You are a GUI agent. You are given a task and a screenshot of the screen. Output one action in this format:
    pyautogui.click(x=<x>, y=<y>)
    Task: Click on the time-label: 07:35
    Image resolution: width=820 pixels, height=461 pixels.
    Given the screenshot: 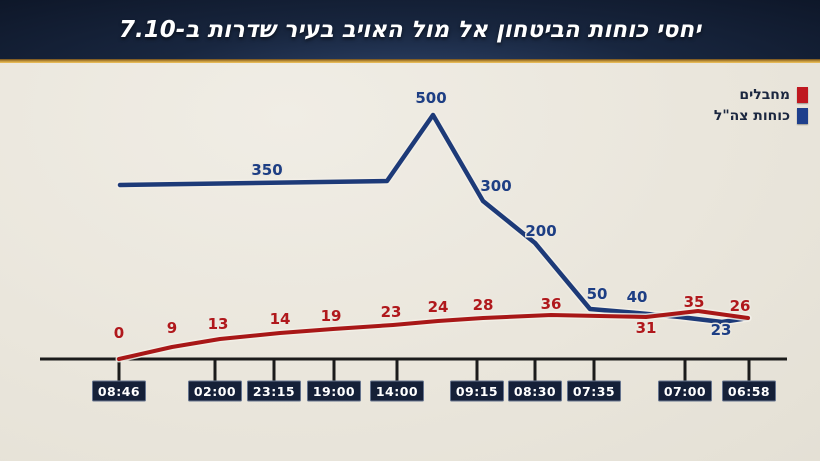 What is the action you would take?
    pyautogui.click(x=594, y=391)
    